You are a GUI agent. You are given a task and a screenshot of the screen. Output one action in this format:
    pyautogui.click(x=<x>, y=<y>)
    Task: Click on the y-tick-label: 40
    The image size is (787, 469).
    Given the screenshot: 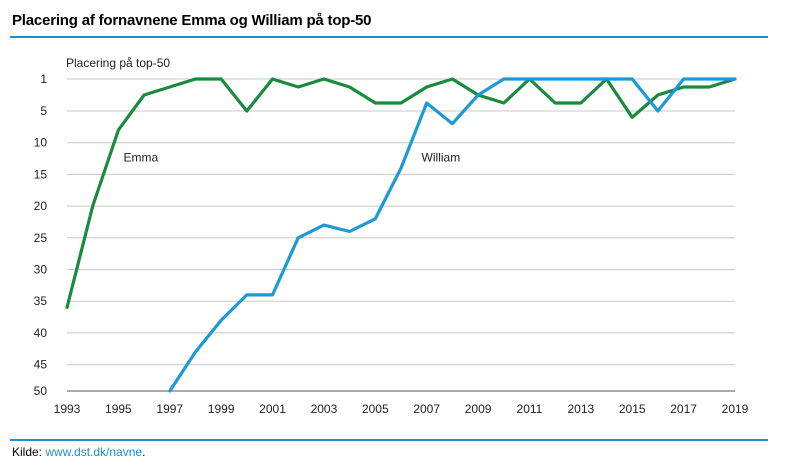 What is the action you would take?
    pyautogui.click(x=41, y=333)
    